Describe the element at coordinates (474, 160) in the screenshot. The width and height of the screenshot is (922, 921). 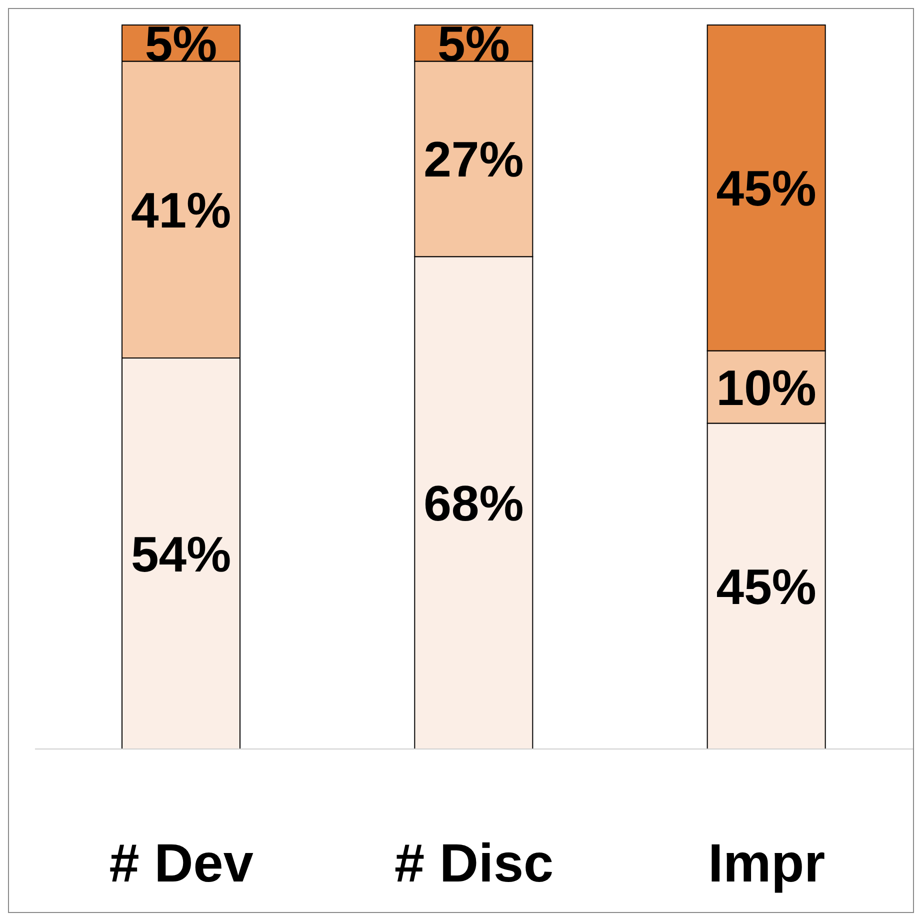
I see `data-label: 27%` at that location.